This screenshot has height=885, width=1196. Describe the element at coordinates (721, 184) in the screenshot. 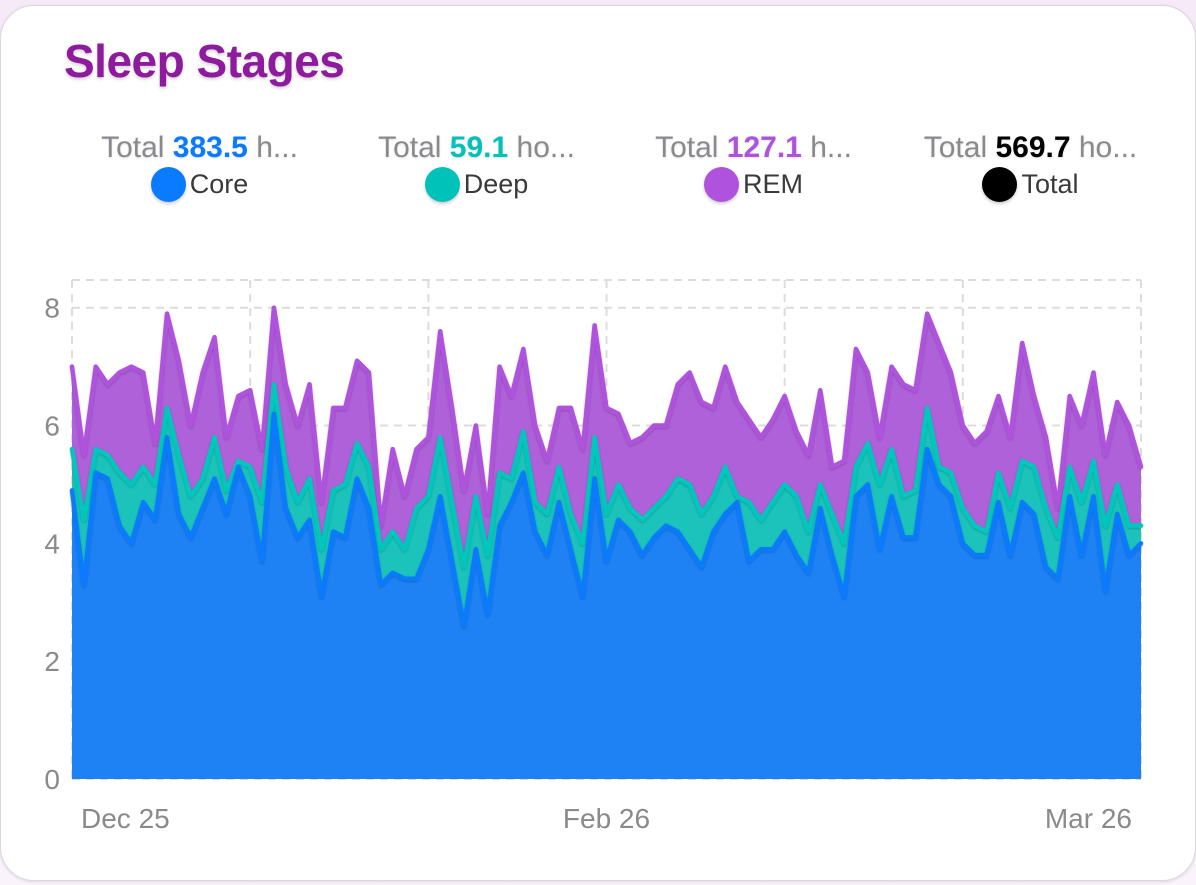

I see `rem-dot-icon` at that location.